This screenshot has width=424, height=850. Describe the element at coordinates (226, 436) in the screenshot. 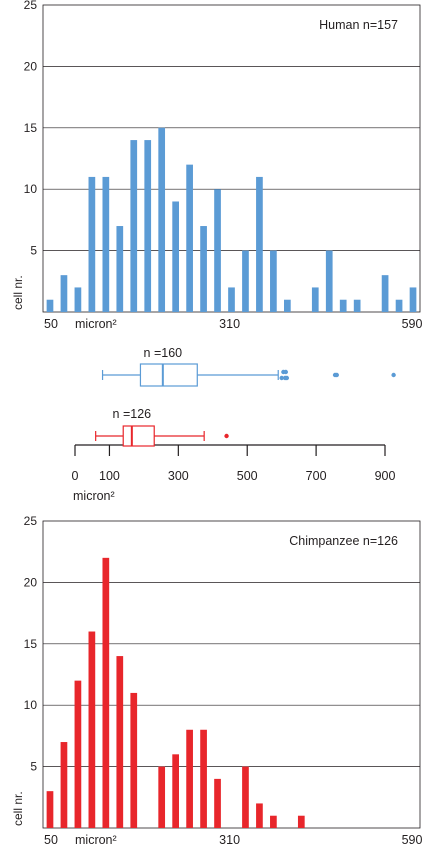

I see `box-chimp-outlier` at that location.